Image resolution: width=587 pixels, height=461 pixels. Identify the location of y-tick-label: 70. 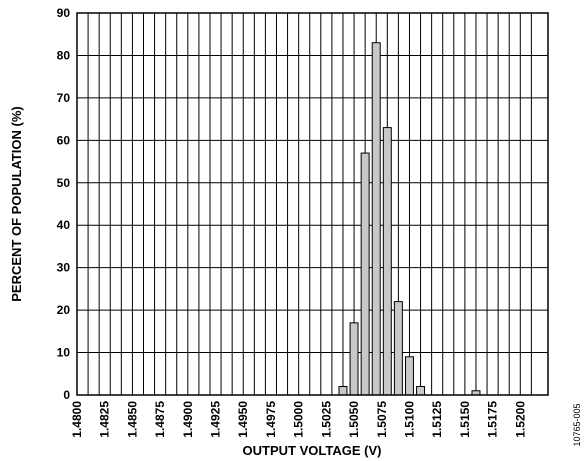
(64, 98).